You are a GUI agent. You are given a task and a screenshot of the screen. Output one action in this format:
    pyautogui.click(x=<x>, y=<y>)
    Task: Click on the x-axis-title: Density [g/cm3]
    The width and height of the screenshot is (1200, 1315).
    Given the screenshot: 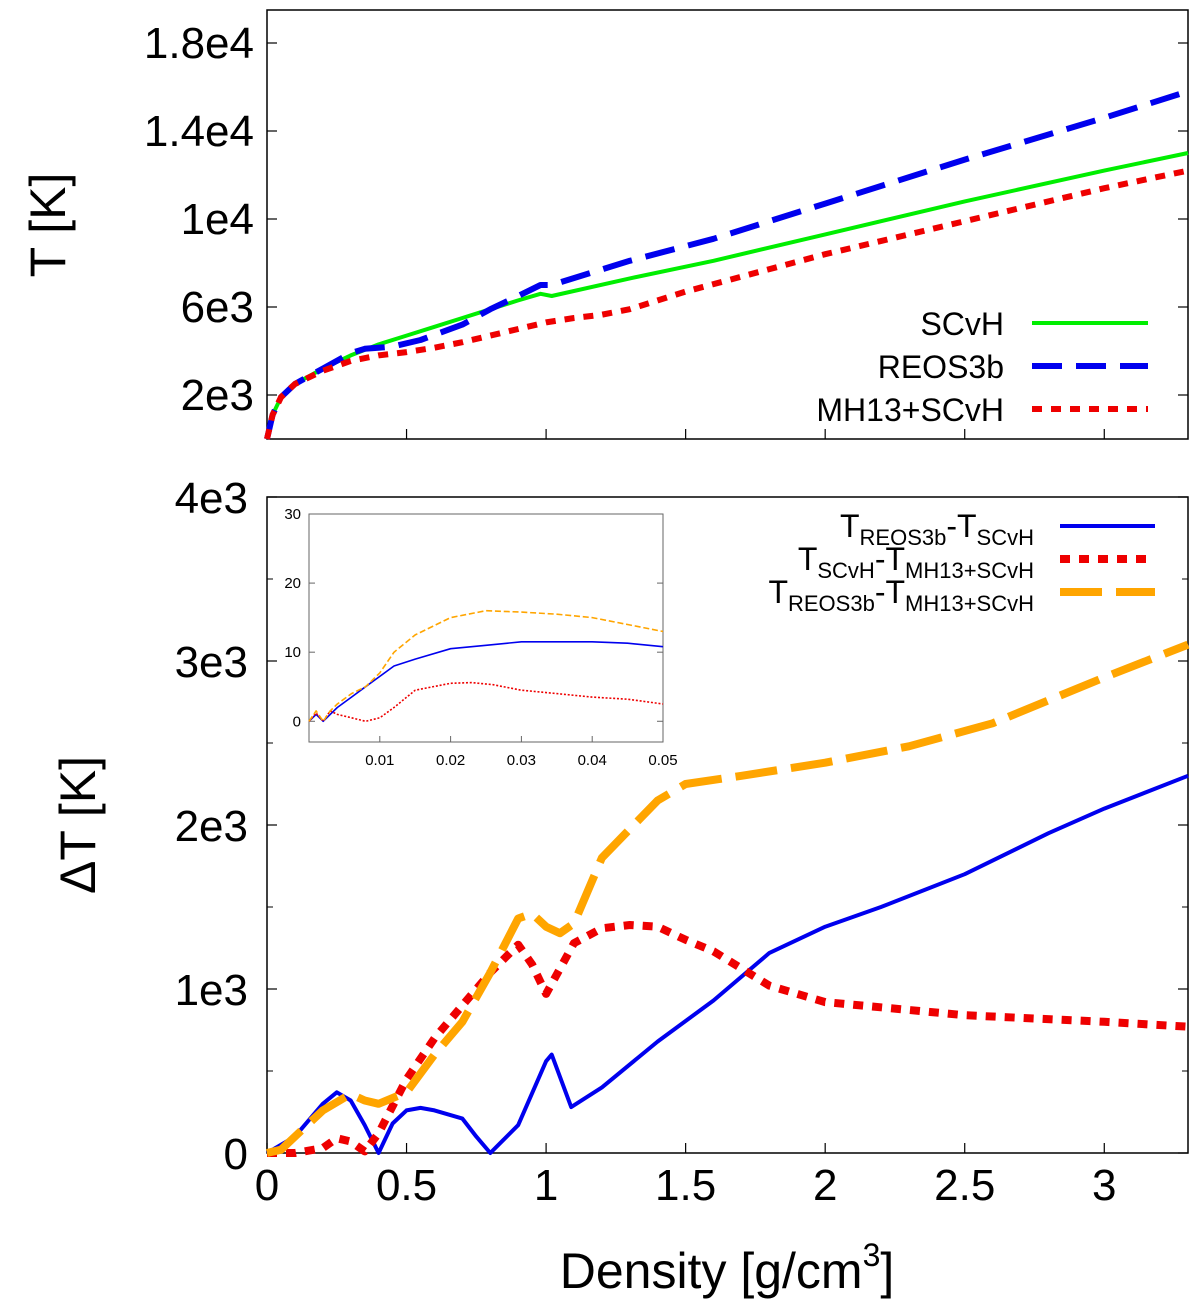 What is the action you would take?
    pyautogui.click(x=727, y=1268)
    